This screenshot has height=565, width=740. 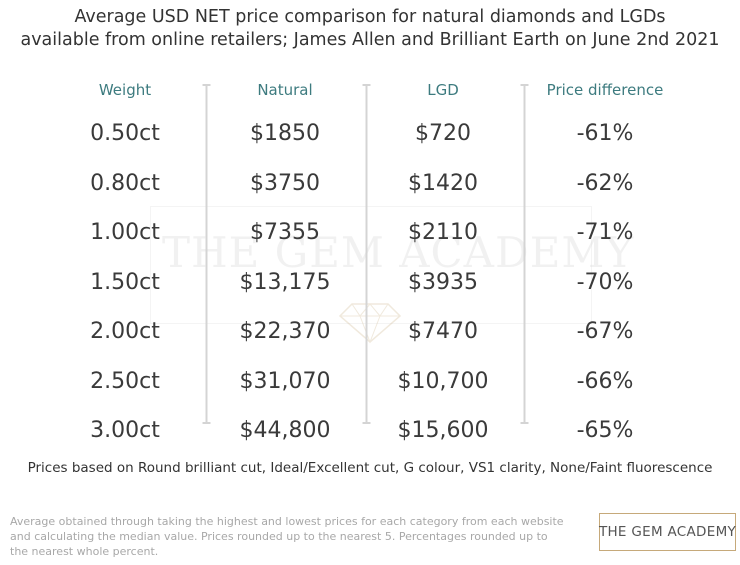 I want to click on cell-weight: 2.50ct, so click(x=125, y=381).